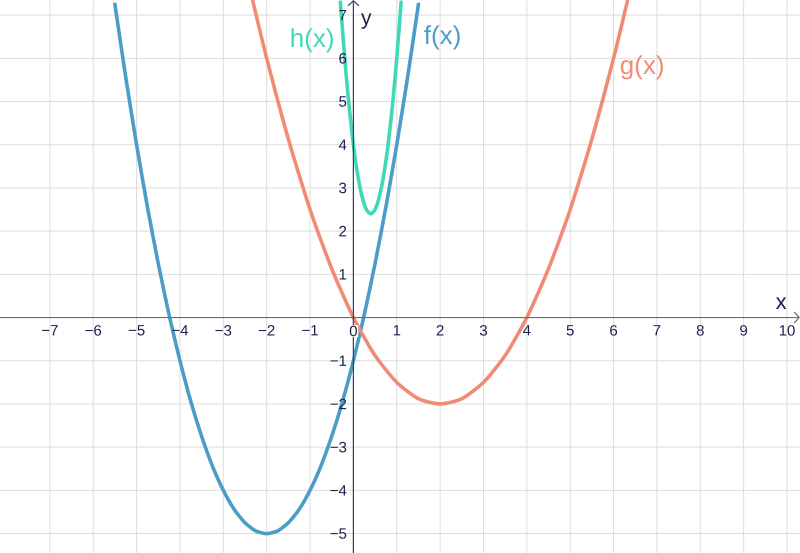  Describe the element at coordinates (266, 330) in the screenshot. I see `x-tick-label: −2` at that location.